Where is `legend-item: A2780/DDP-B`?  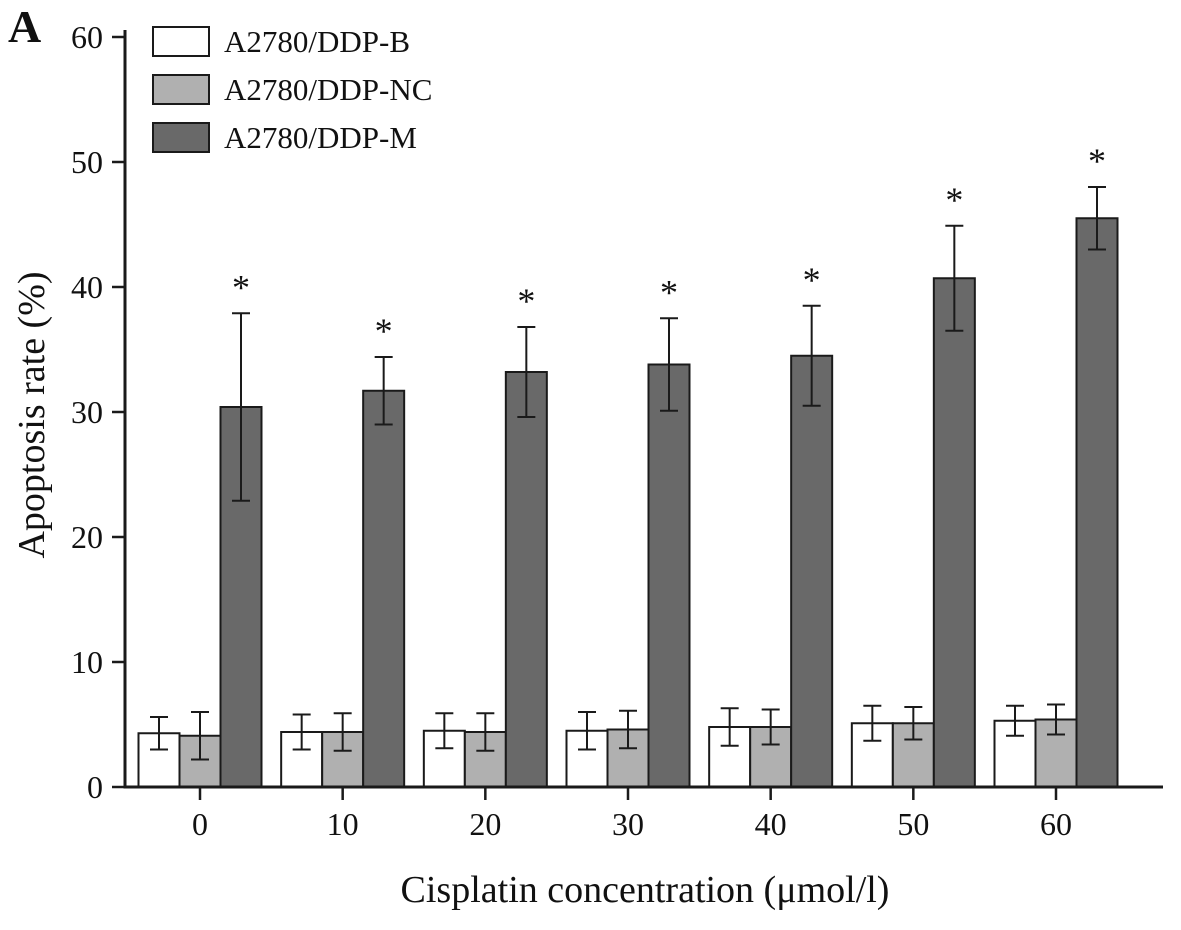 legend-item: A2780/DDP-B is located at coordinates (292, 41).